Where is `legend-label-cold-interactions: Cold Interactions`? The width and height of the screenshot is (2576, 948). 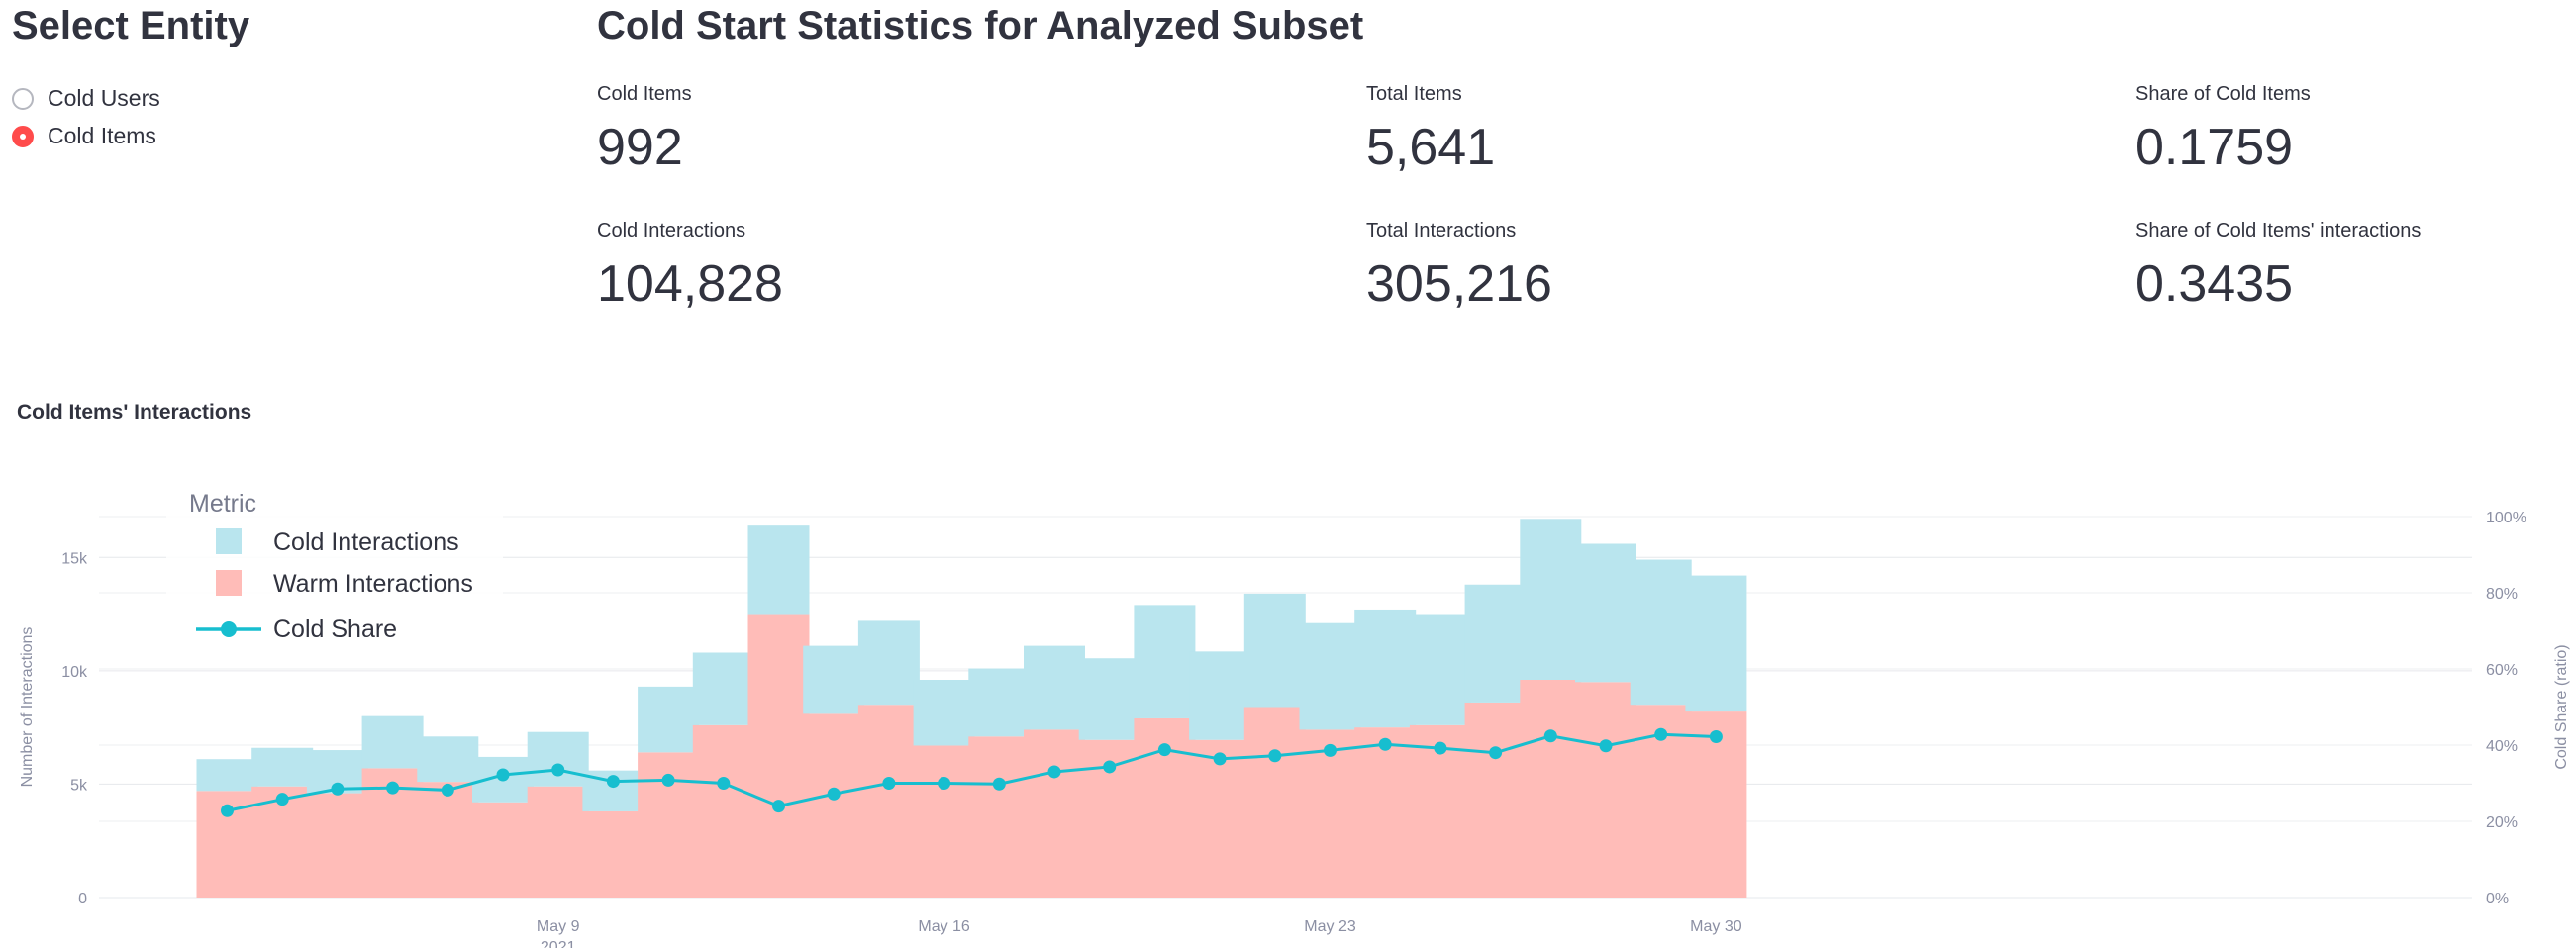
legend-label-cold-interactions: Cold Interactions is located at coordinates (366, 542).